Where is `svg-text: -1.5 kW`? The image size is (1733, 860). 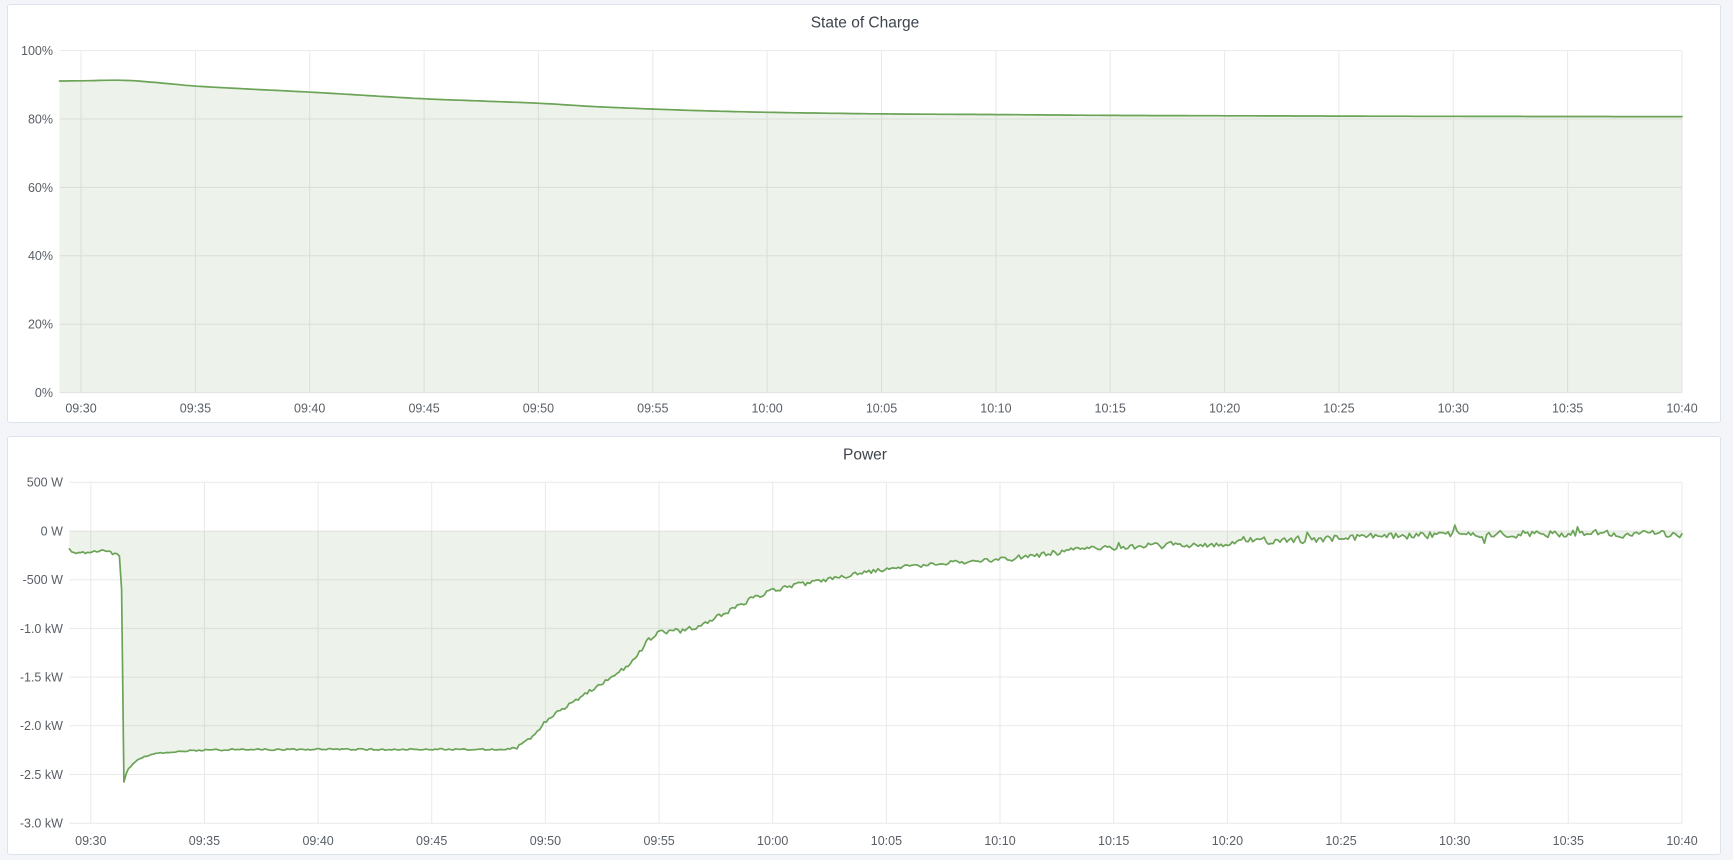 svg-text: -1.5 kW is located at coordinates (41, 678).